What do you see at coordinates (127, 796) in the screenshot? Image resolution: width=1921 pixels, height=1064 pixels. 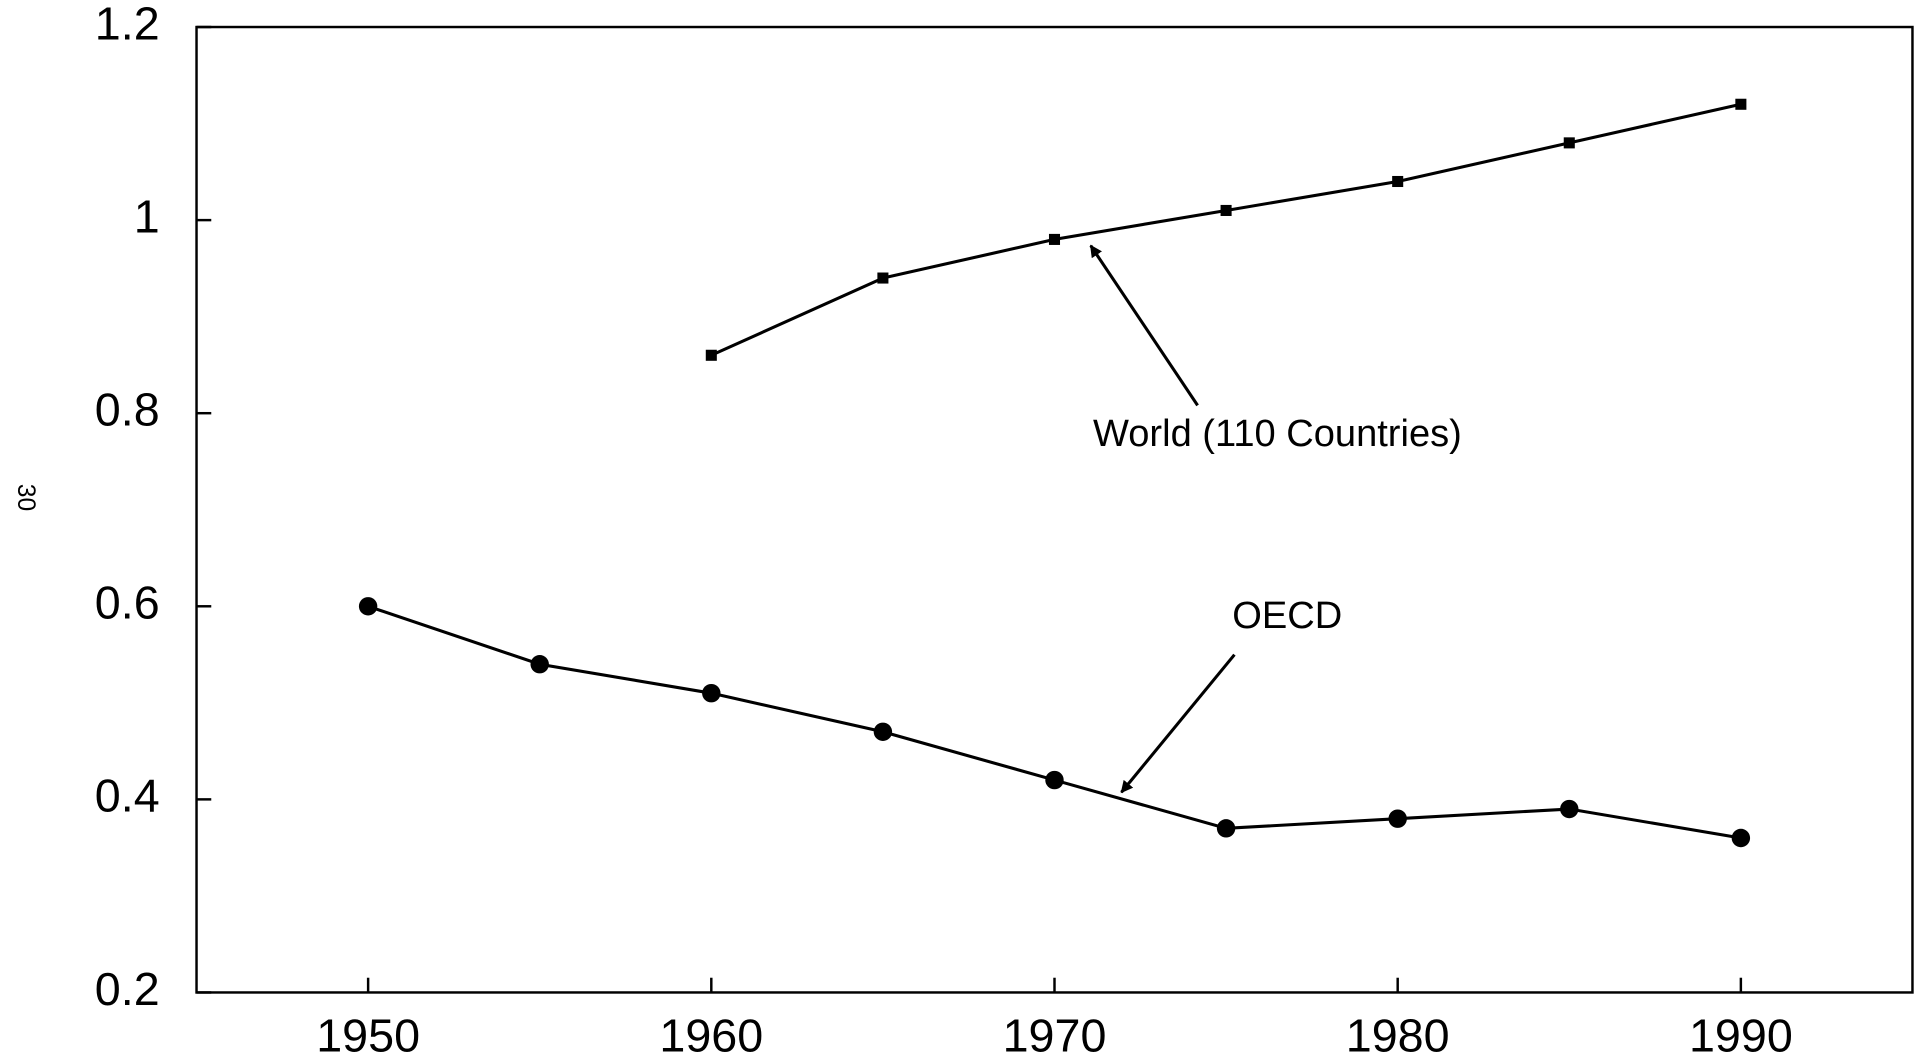 I see `y-tick-label: 0.4` at bounding box center [127, 796].